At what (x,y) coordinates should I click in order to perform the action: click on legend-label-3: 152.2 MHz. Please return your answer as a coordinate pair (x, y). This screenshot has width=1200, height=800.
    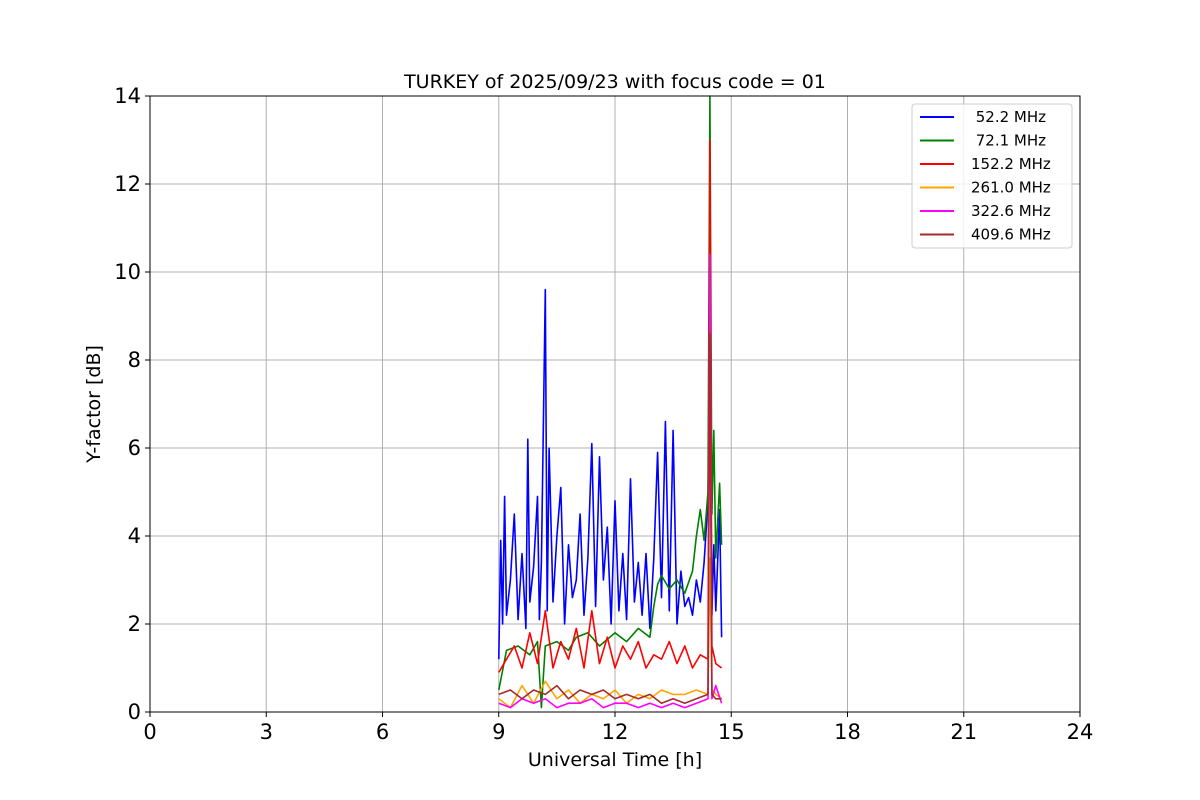
    Looking at the image, I should click on (1011, 164).